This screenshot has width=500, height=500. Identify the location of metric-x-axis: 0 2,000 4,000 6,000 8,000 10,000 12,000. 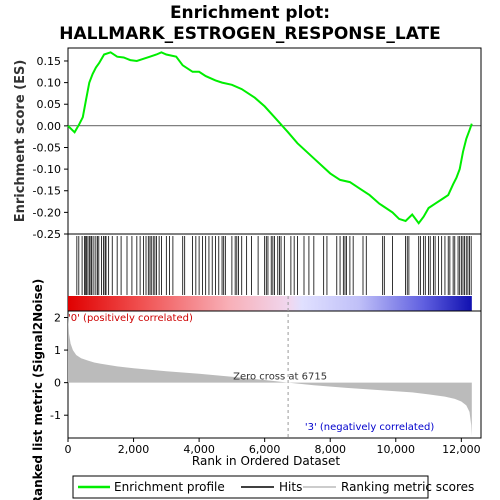
(273, 447).